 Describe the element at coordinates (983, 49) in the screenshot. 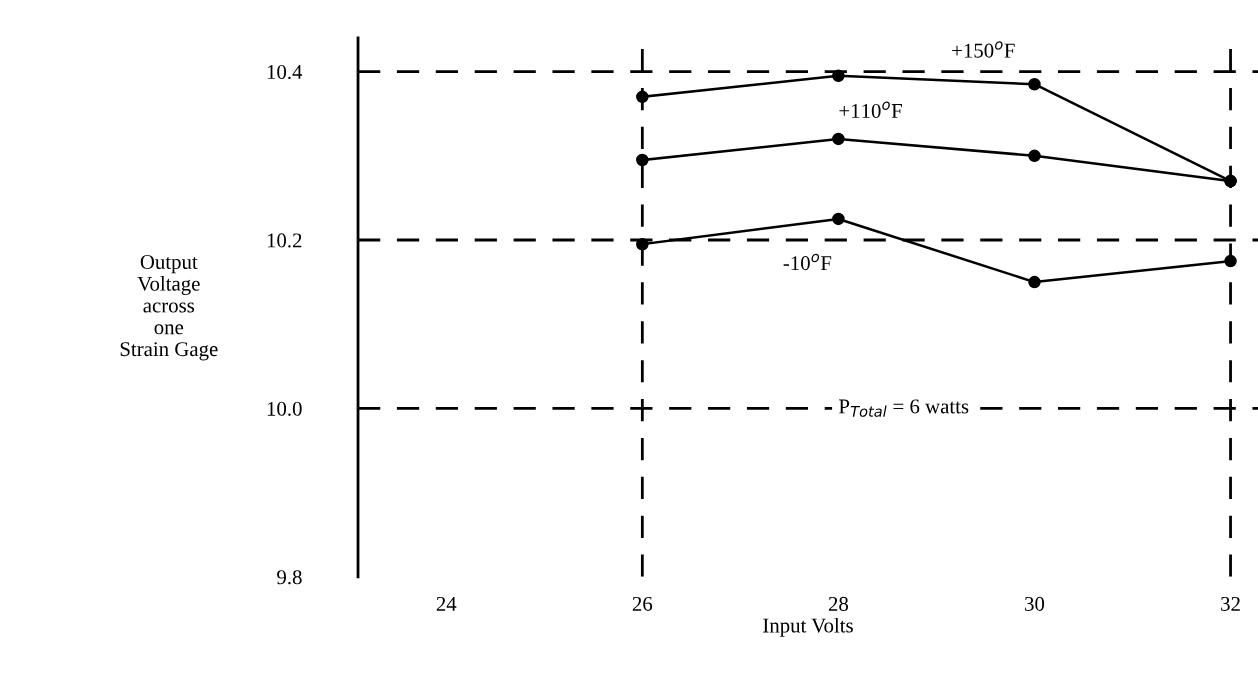

I see `series-label: +150$^{o}$F` at that location.